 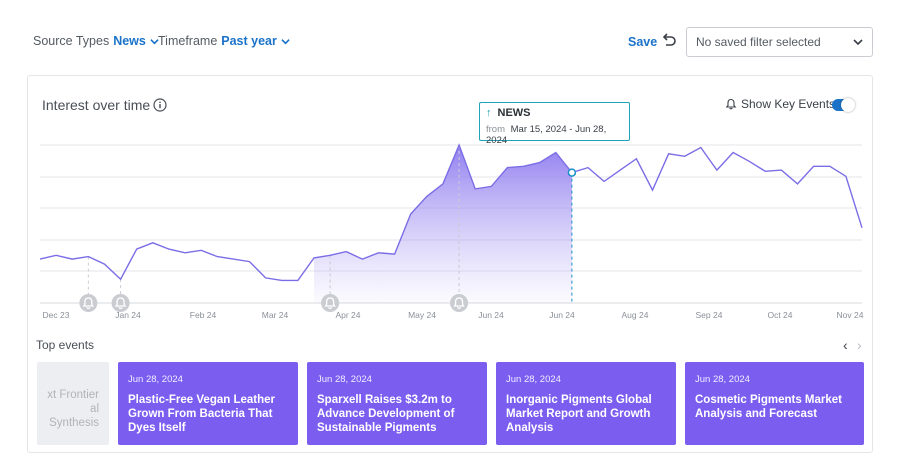 I want to click on x-tick-label: Mar 24, so click(x=275, y=315).